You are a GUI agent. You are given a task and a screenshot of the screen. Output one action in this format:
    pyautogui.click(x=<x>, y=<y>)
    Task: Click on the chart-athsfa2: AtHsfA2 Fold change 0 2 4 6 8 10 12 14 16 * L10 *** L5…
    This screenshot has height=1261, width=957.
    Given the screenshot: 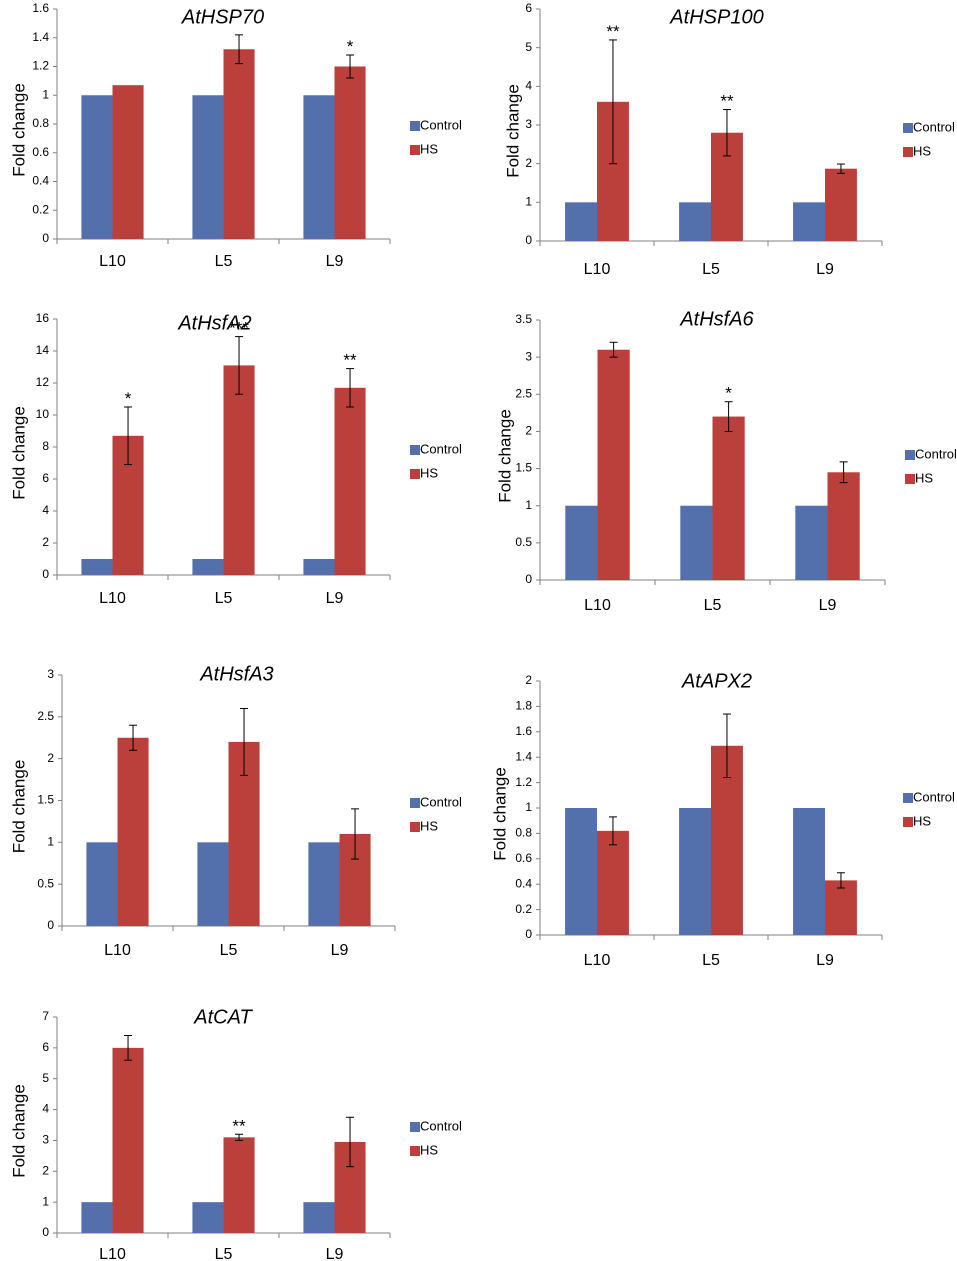 What is the action you would take?
    pyautogui.click(x=235, y=459)
    